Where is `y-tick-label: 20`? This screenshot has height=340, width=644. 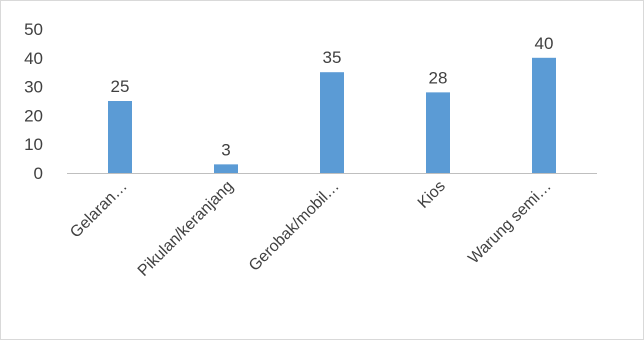
y-tick-label: 20 is located at coordinates (33, 115).